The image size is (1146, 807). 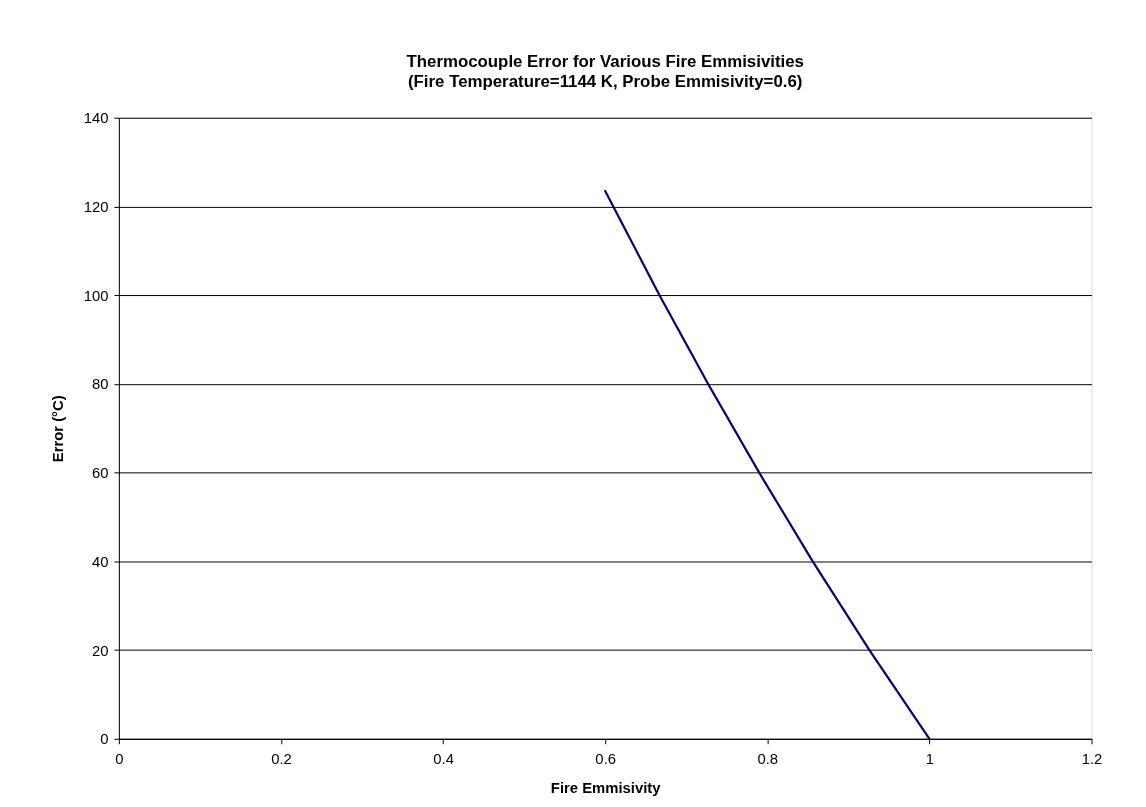 What do you see at coordinates (605, 62) in the screenshot?
I see `chart-title: Thermocouple Error for Various Fire Emmisivities` at bounding box center [605, 62].